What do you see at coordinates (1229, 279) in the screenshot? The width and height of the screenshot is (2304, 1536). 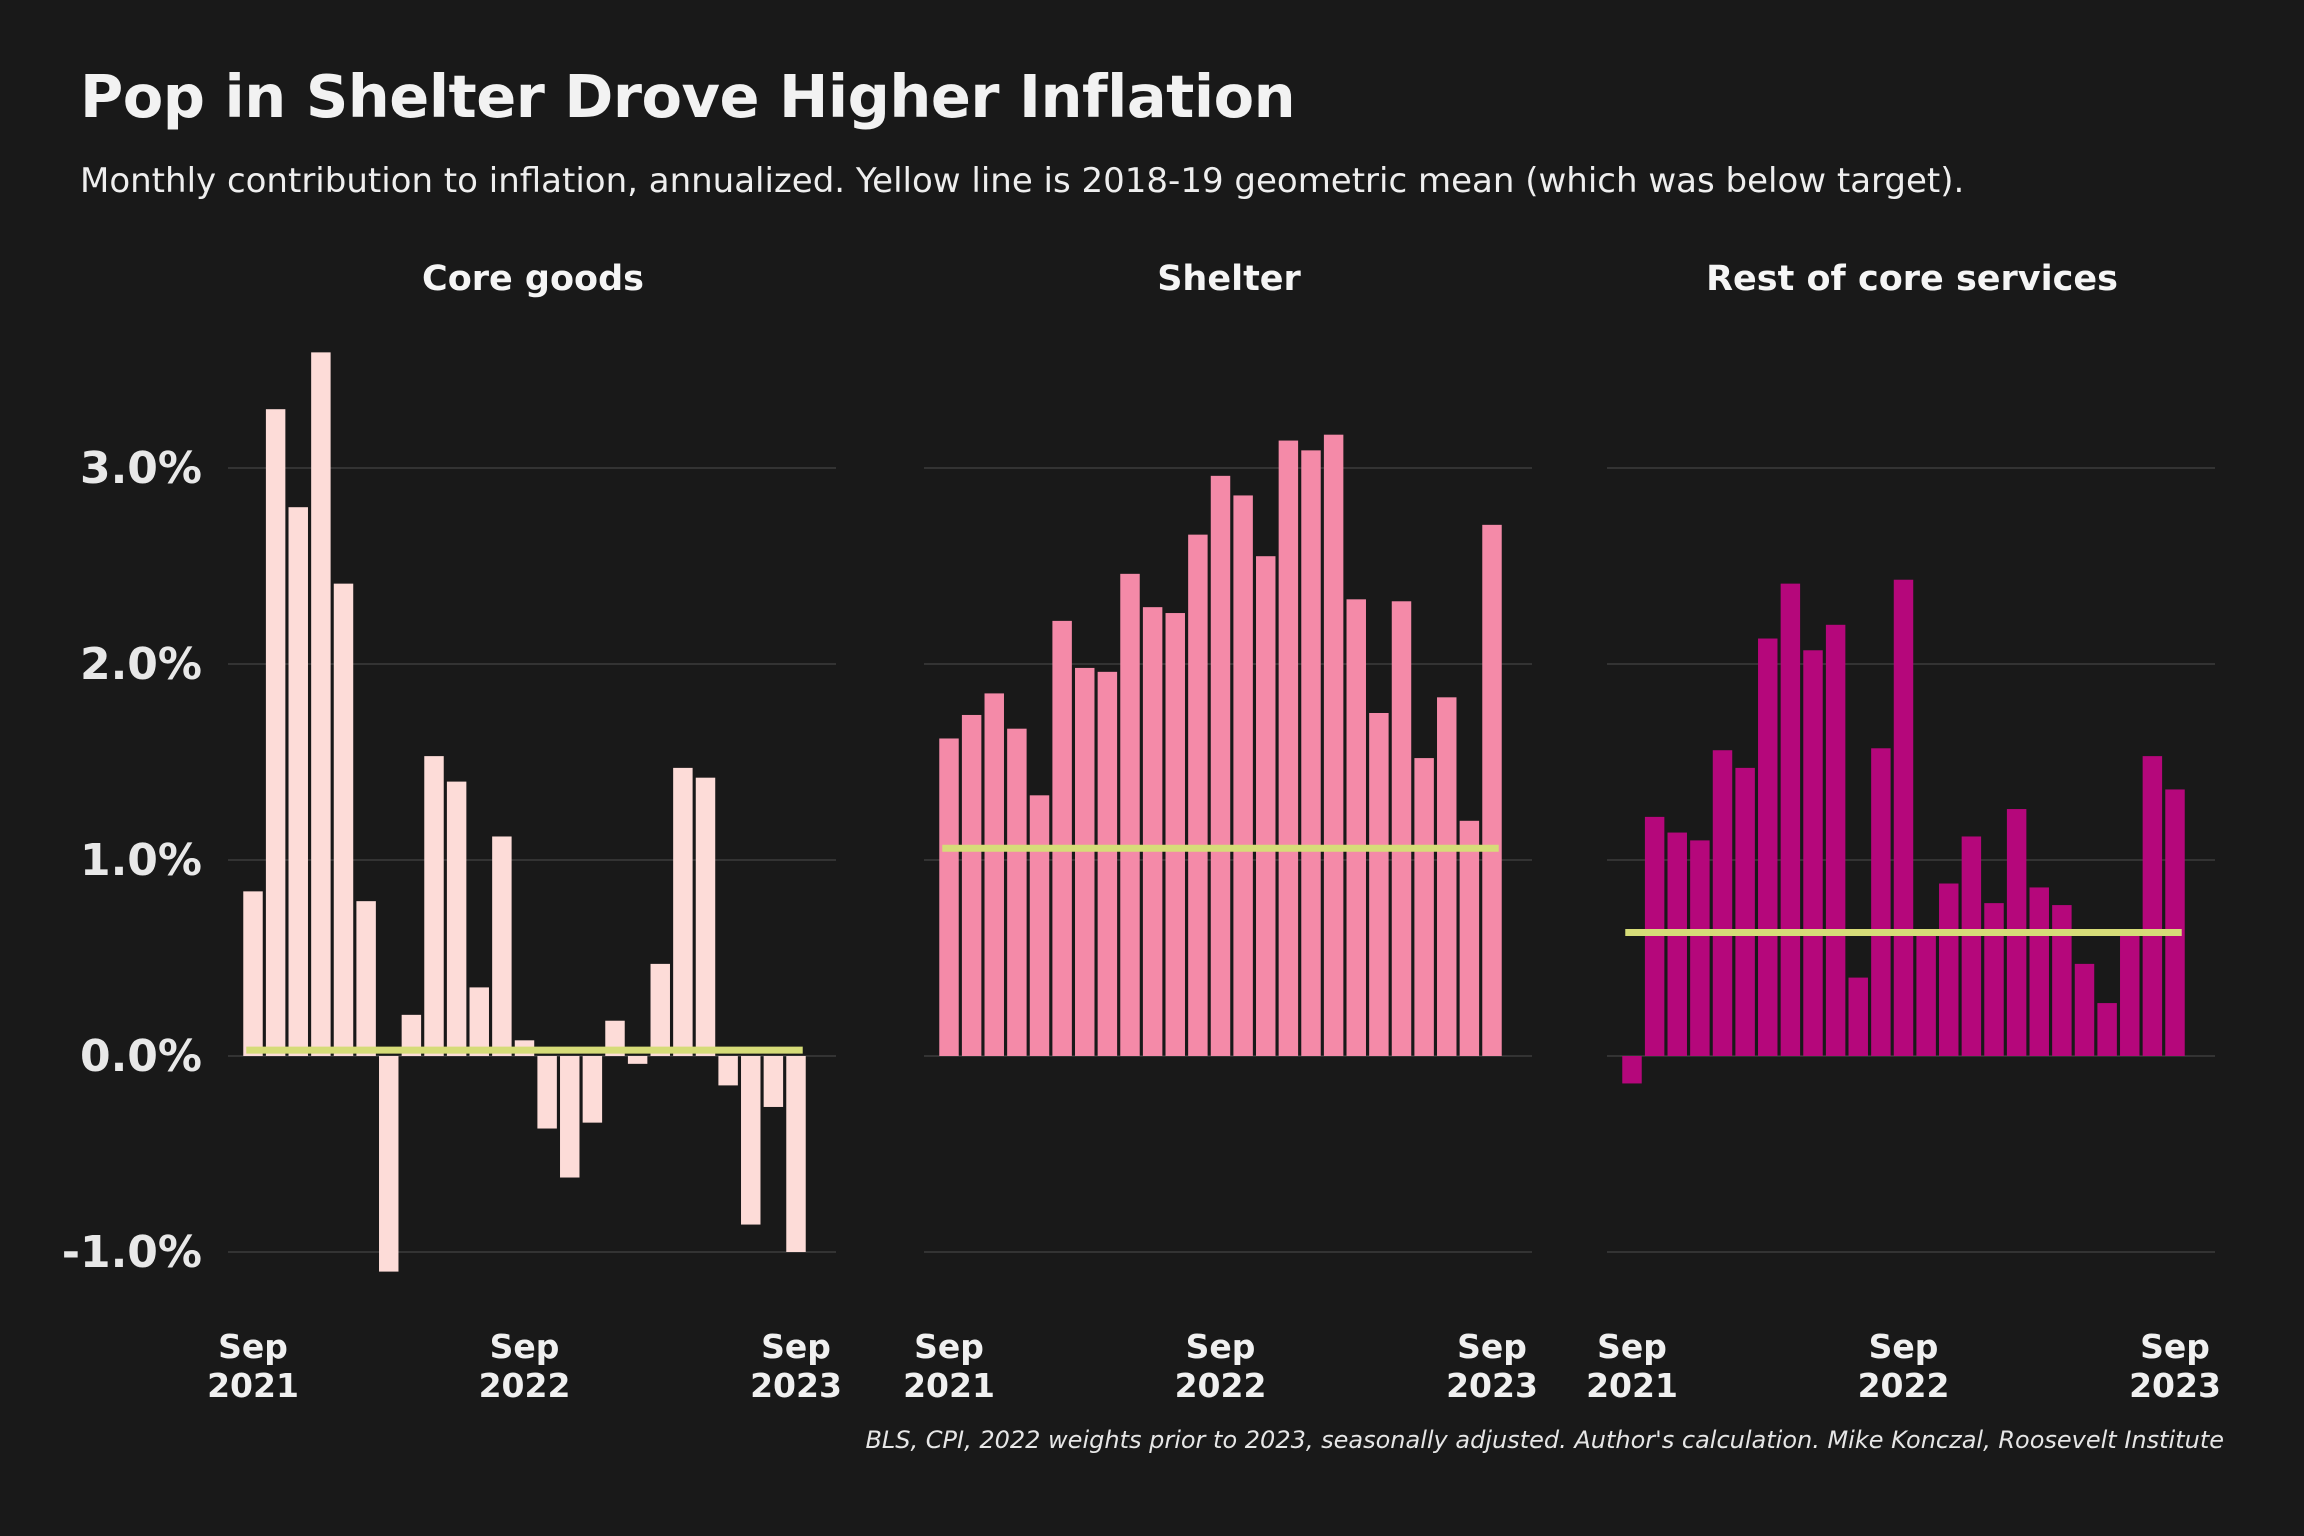 I see `panel-title: Shelter` at bounding box center [1229, 279].